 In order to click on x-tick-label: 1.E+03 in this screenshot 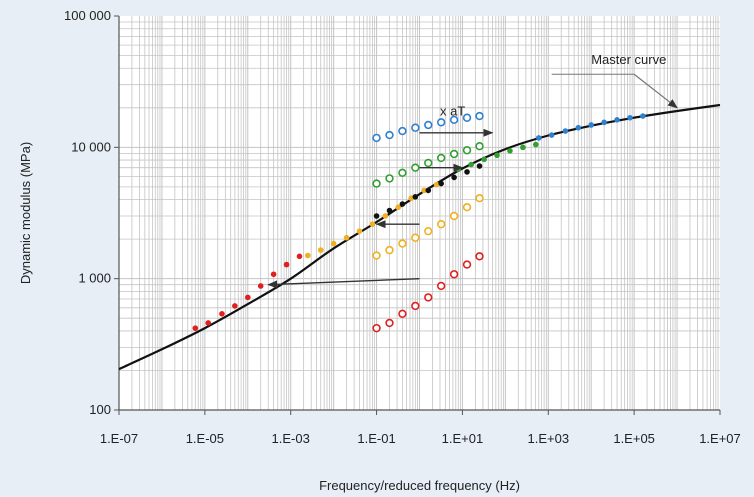, I will do `click(548, 438)`.